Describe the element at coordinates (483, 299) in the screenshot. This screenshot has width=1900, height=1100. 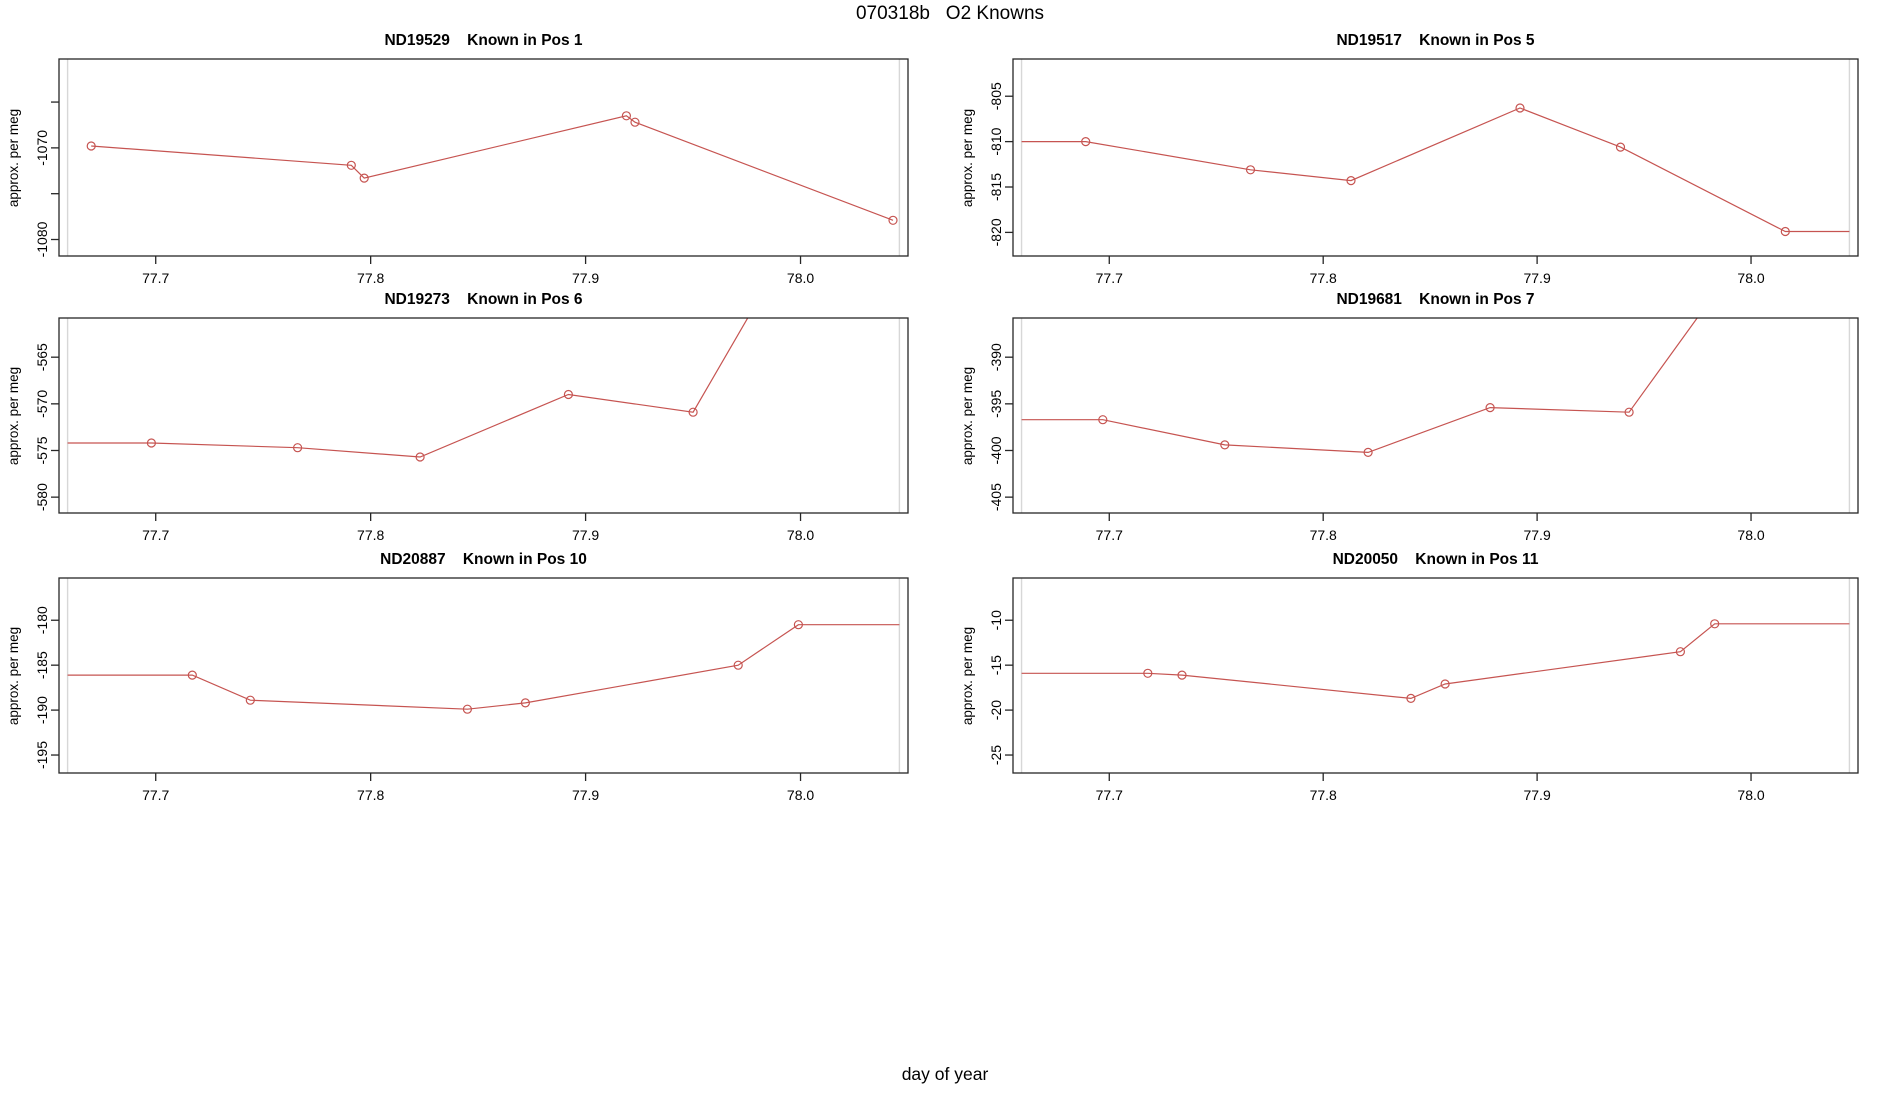
I see `subplot-title: ND19273 Known in Pos 6` at that location.